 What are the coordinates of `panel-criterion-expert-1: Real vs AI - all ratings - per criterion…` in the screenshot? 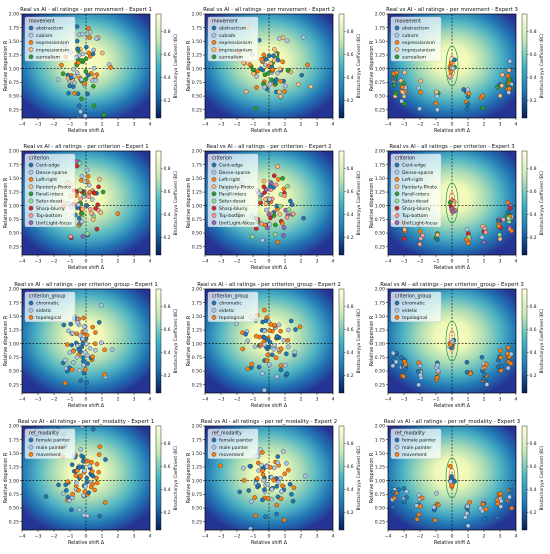 It's located at (90, 207).